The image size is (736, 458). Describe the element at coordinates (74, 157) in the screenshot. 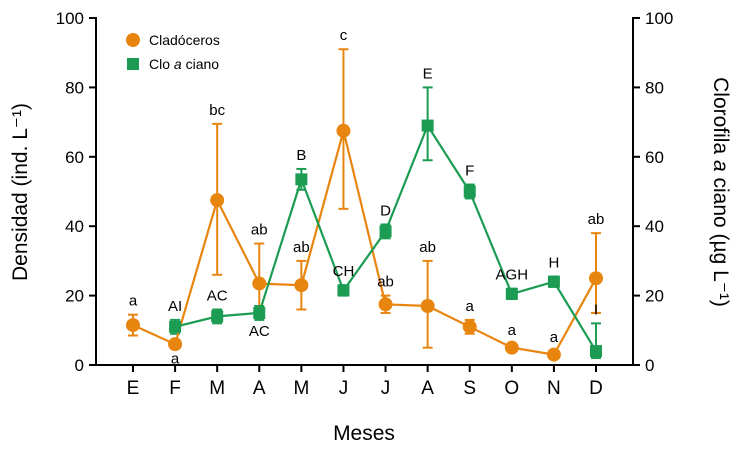

I see `y-tick-label-left: 60` at that location.